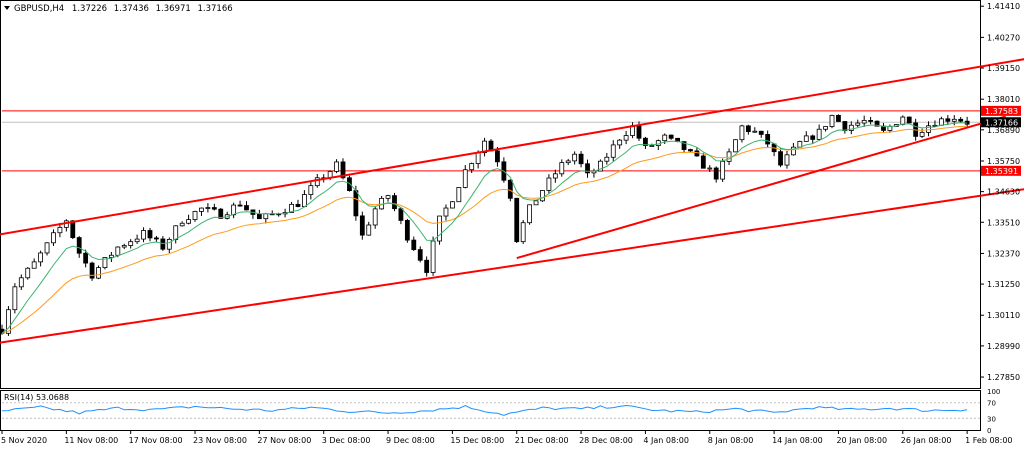 Image resolution: width=1024 pixels, height=452 pixels. What do you see at coordinates (991, 419) in the screenshot?
I see `rsi-tick-label: 30` at bounding box center [991, 419].